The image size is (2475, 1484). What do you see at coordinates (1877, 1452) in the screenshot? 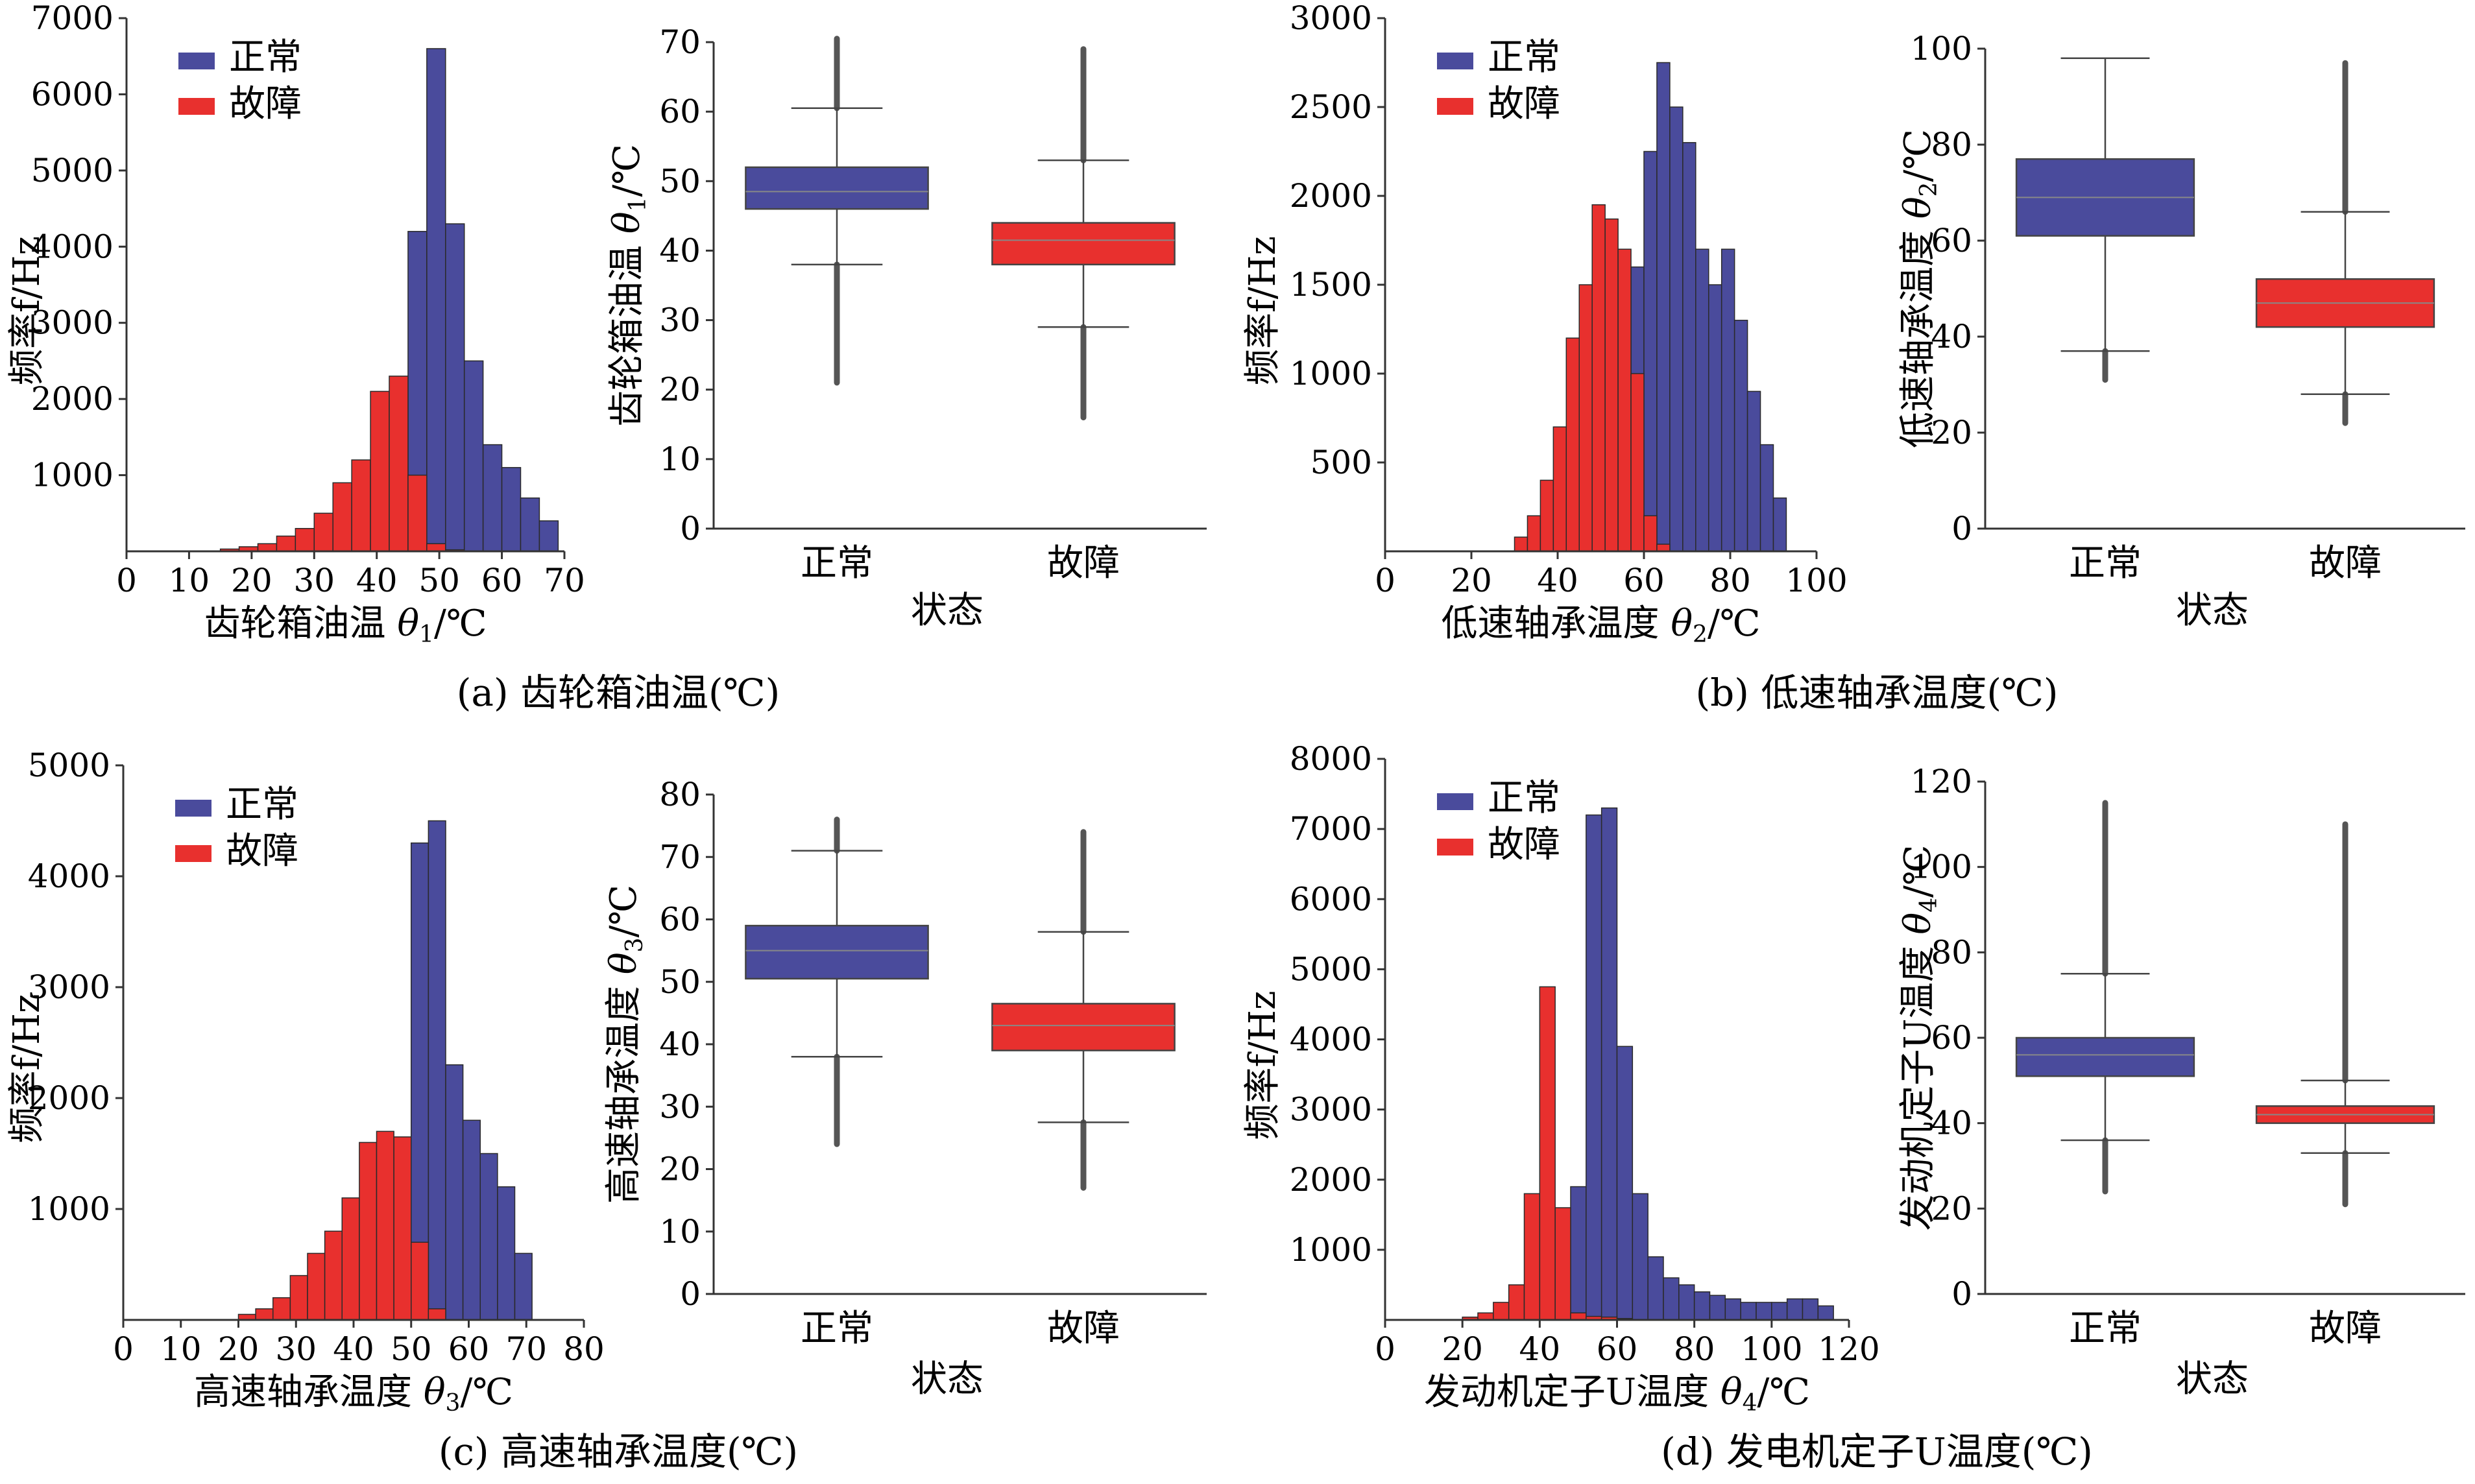
I see `caption-d: (d) 发电机定子U温度(℃)` at bounding box center [1877, 1452].